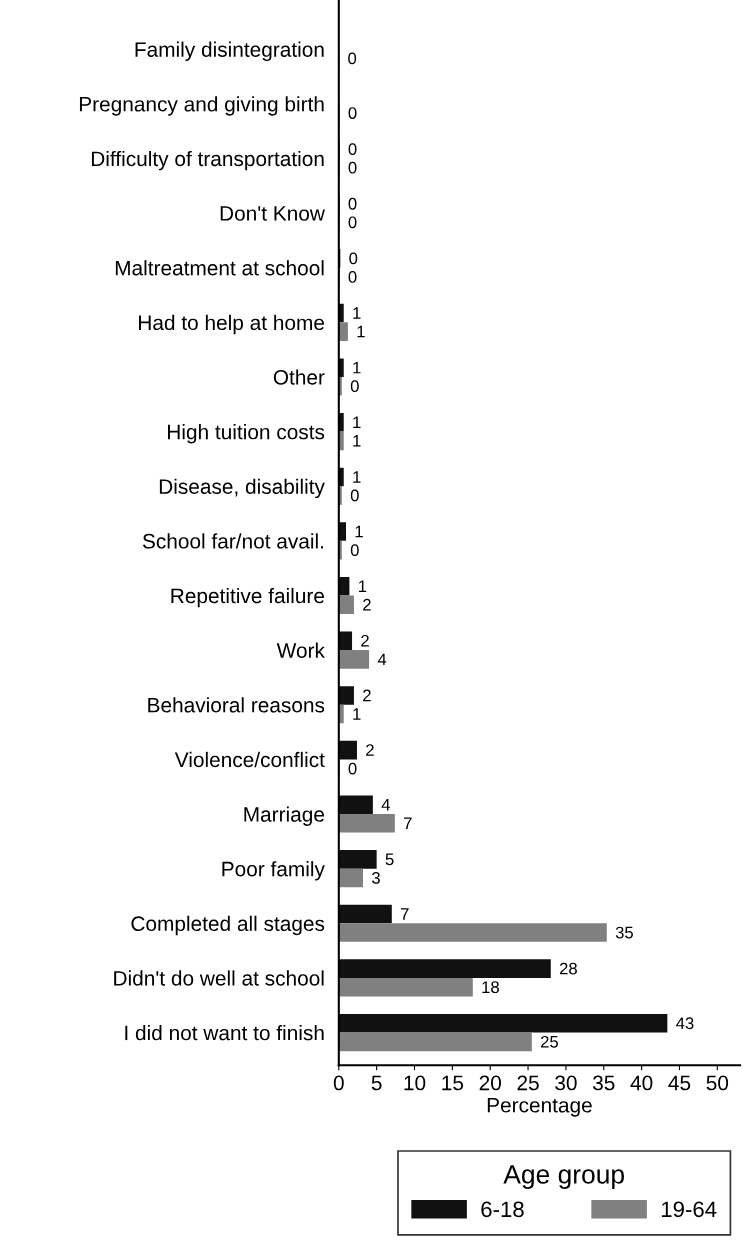  I want to click on y-tick-label: Maltreatment at school, so click(219, 268).